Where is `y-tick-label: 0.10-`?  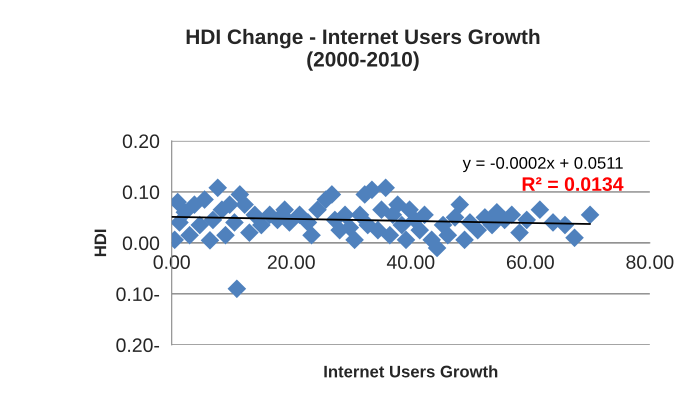
y-tick-label: 0.10- is located at coordinates (138, 294).